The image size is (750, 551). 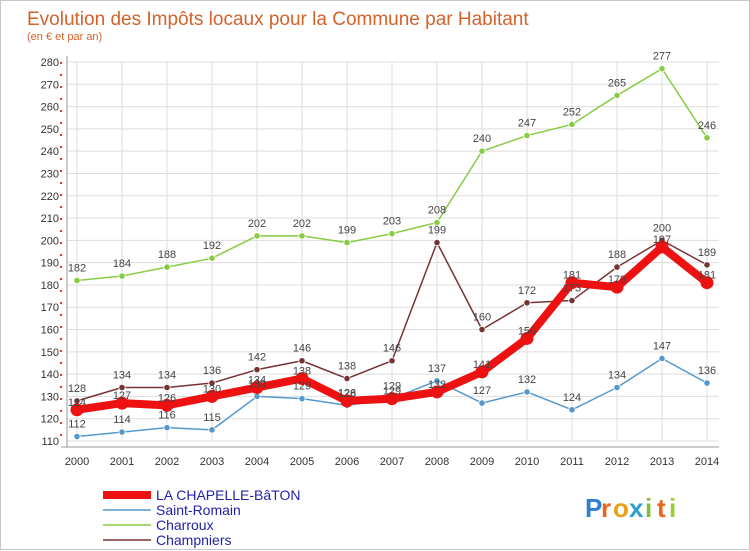 I want to click on y-tick-label: 130, so click(x=50, y=397).